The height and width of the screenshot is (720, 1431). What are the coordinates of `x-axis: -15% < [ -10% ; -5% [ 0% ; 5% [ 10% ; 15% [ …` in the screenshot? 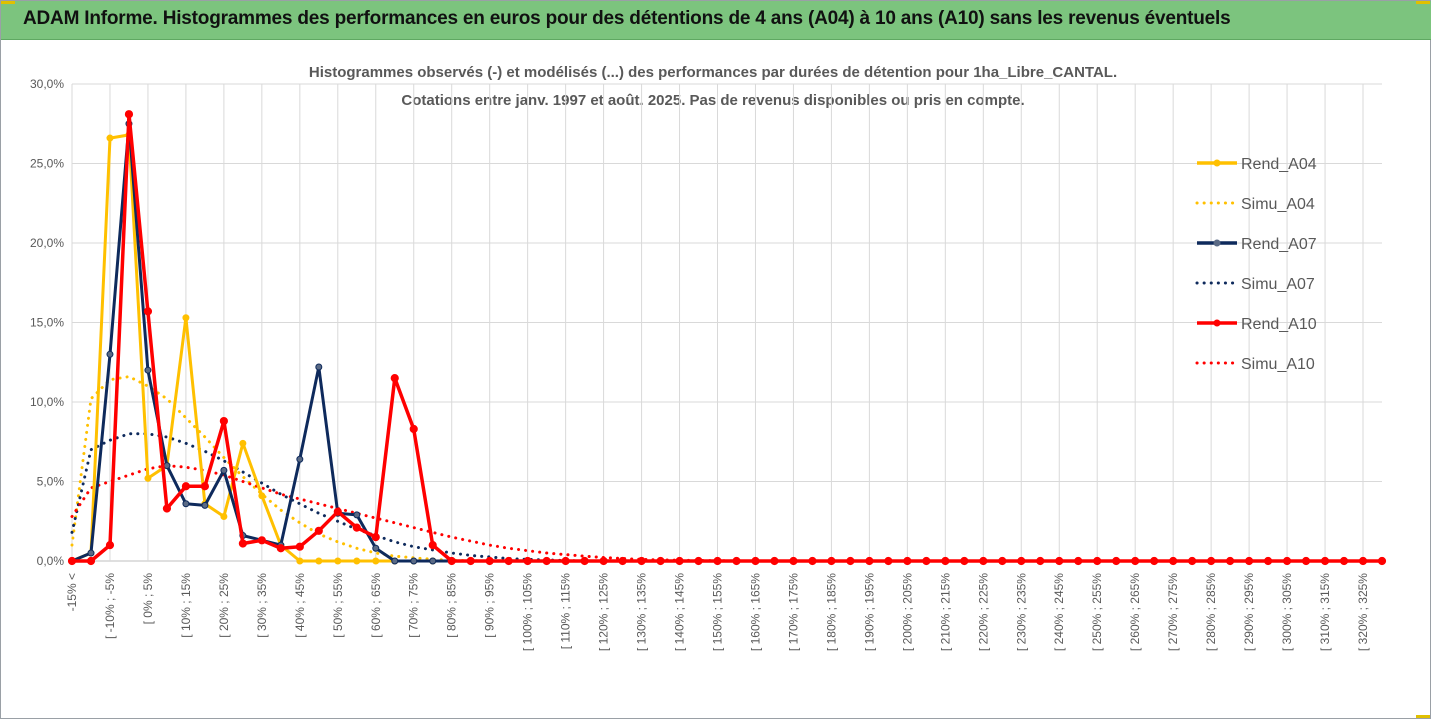 It's located at (717, 612).